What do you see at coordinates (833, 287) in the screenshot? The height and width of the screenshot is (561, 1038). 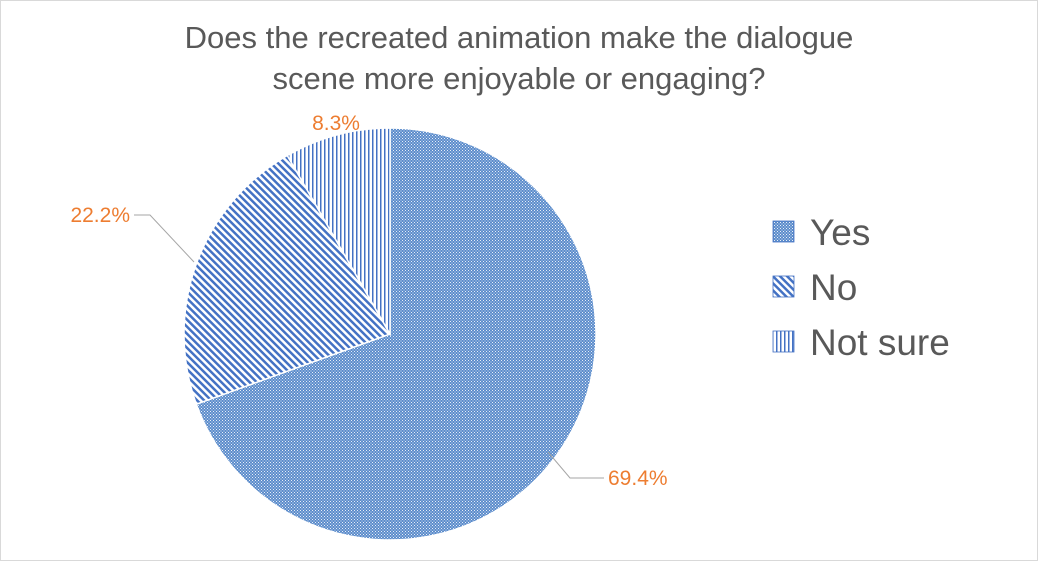 I see `legend-label-no: No` at bounding box center [833, 287].